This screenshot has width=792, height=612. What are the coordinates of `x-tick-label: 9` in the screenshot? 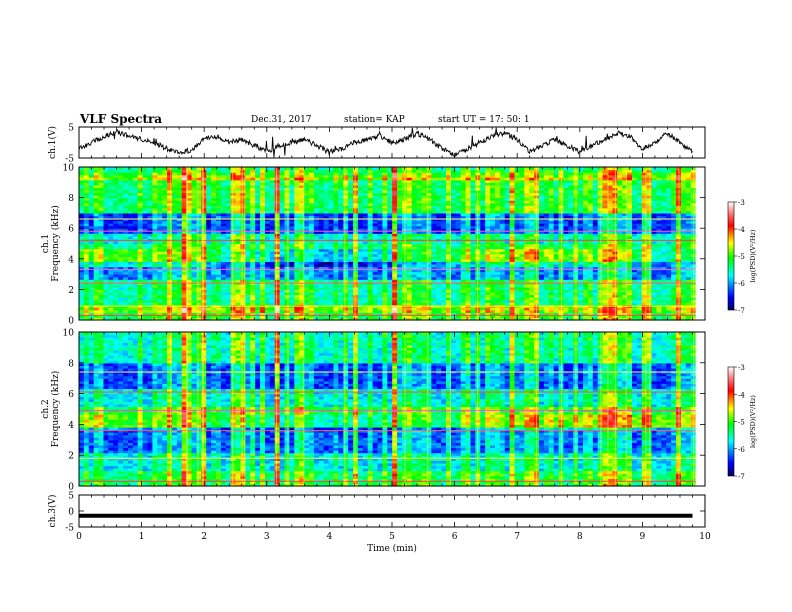 It's located at (643, 537).